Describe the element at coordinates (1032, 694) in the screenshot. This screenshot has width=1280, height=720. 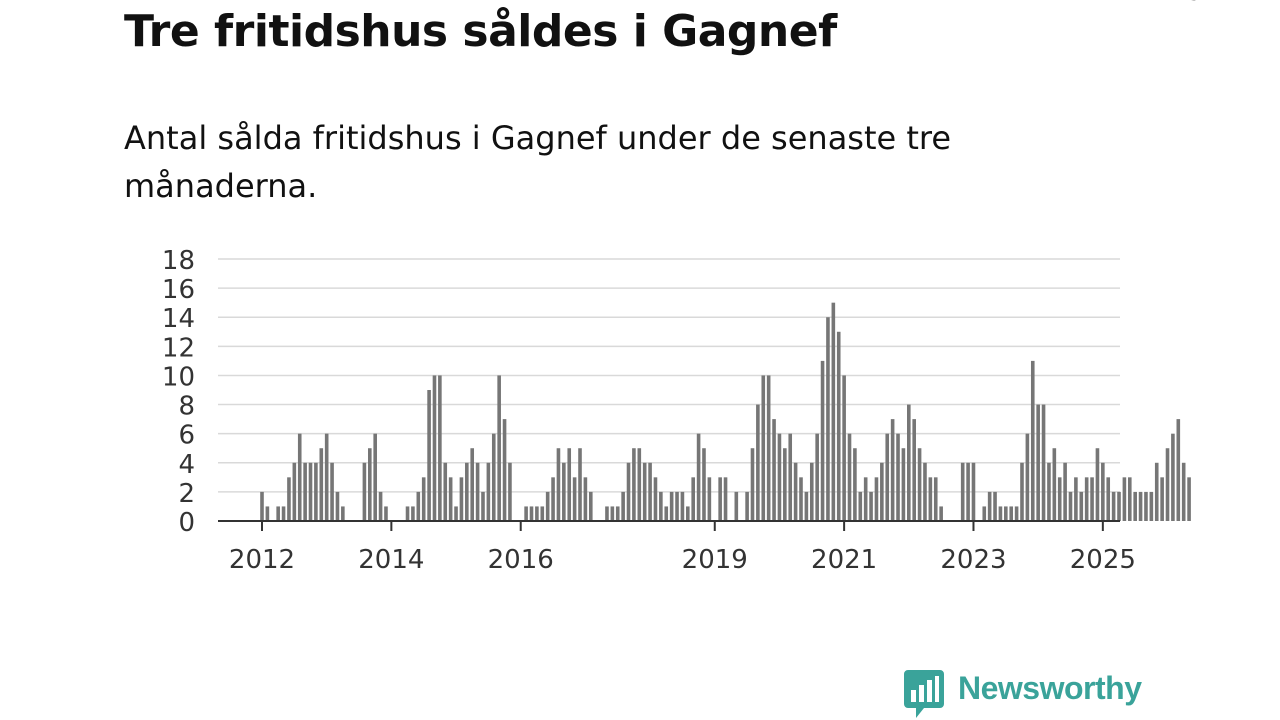
I see `newsworthy-logo: Newsworthy` at that location.